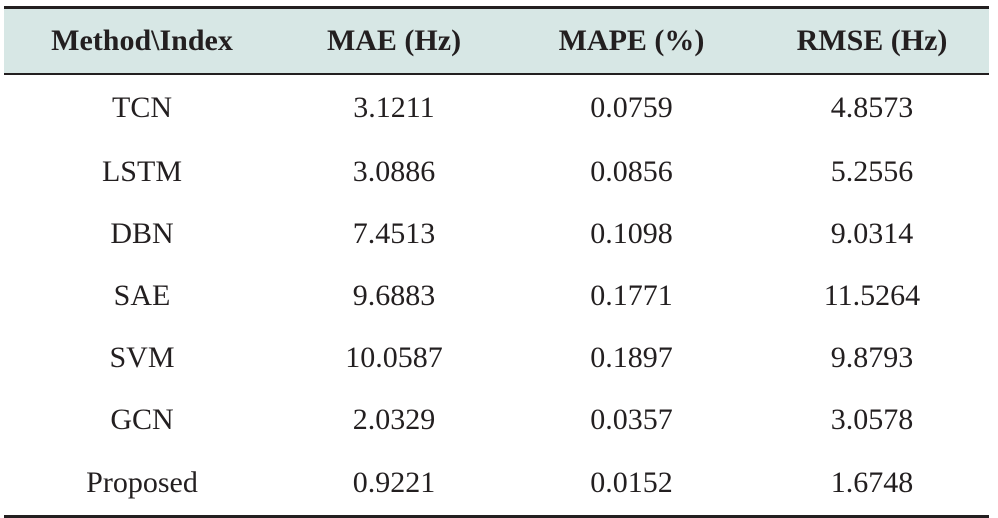 The image size is (998, 518). I want to click on table-row: GCN 2.0329 0.0357 3.0578, so click(496, 420).